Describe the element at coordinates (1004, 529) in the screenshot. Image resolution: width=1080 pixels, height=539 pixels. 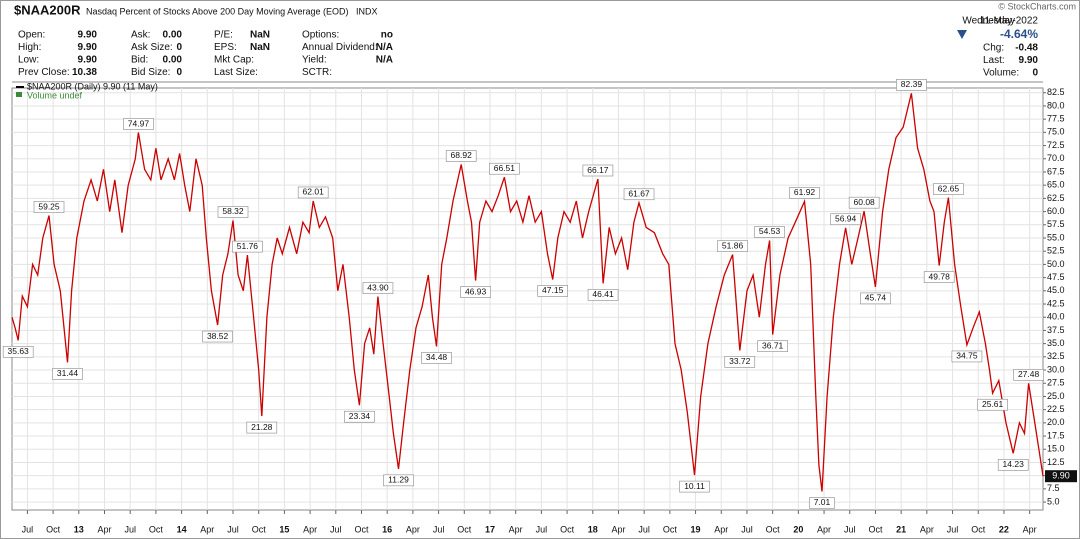
I see `x-tick-label: 22` at that location.